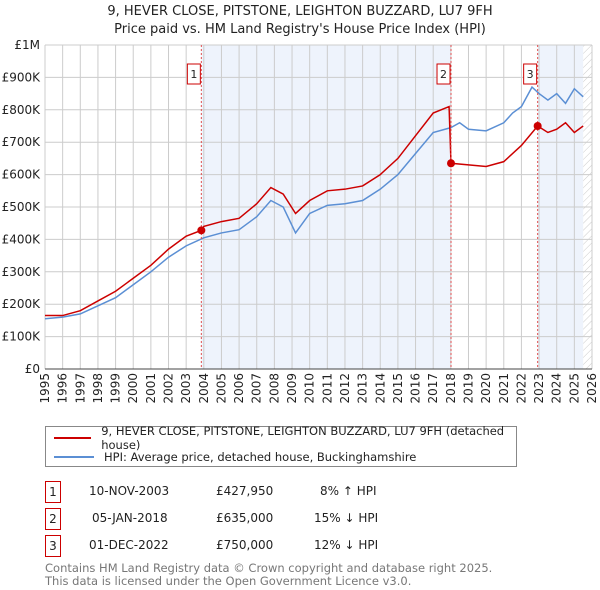  I want to click on sale-marker-badge: 3, so click(53, 546).